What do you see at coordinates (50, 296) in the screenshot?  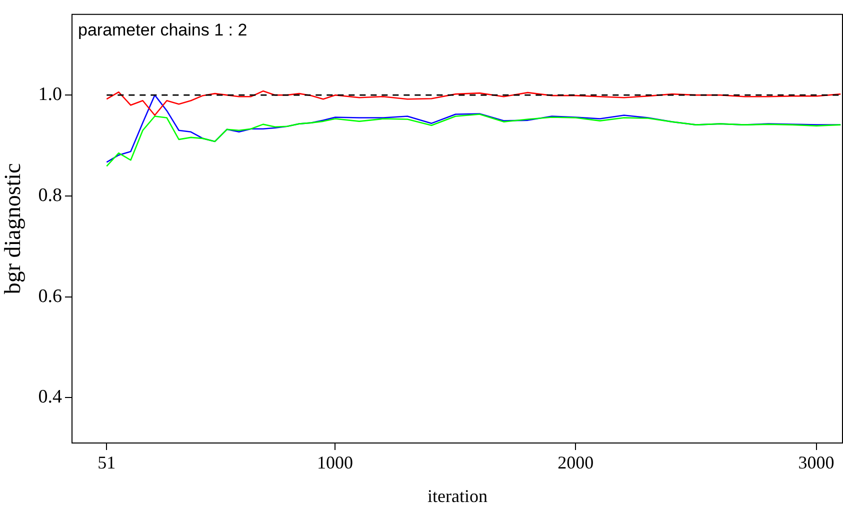 I see `y-tick-label: 0.6` at bounding box center [50, 296].